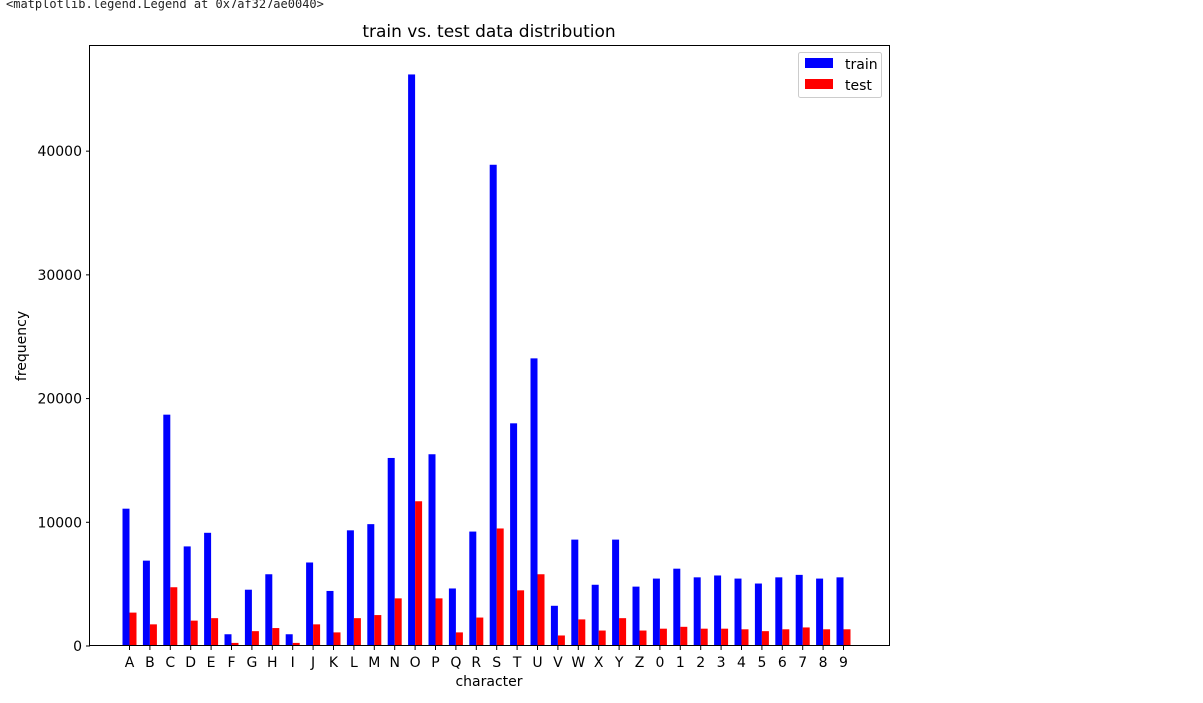 This screenshot has height=703, width=1203. Describe the element at coordinates (861, 65) in the screenshot. I see `legend-label-train: train` at that location.